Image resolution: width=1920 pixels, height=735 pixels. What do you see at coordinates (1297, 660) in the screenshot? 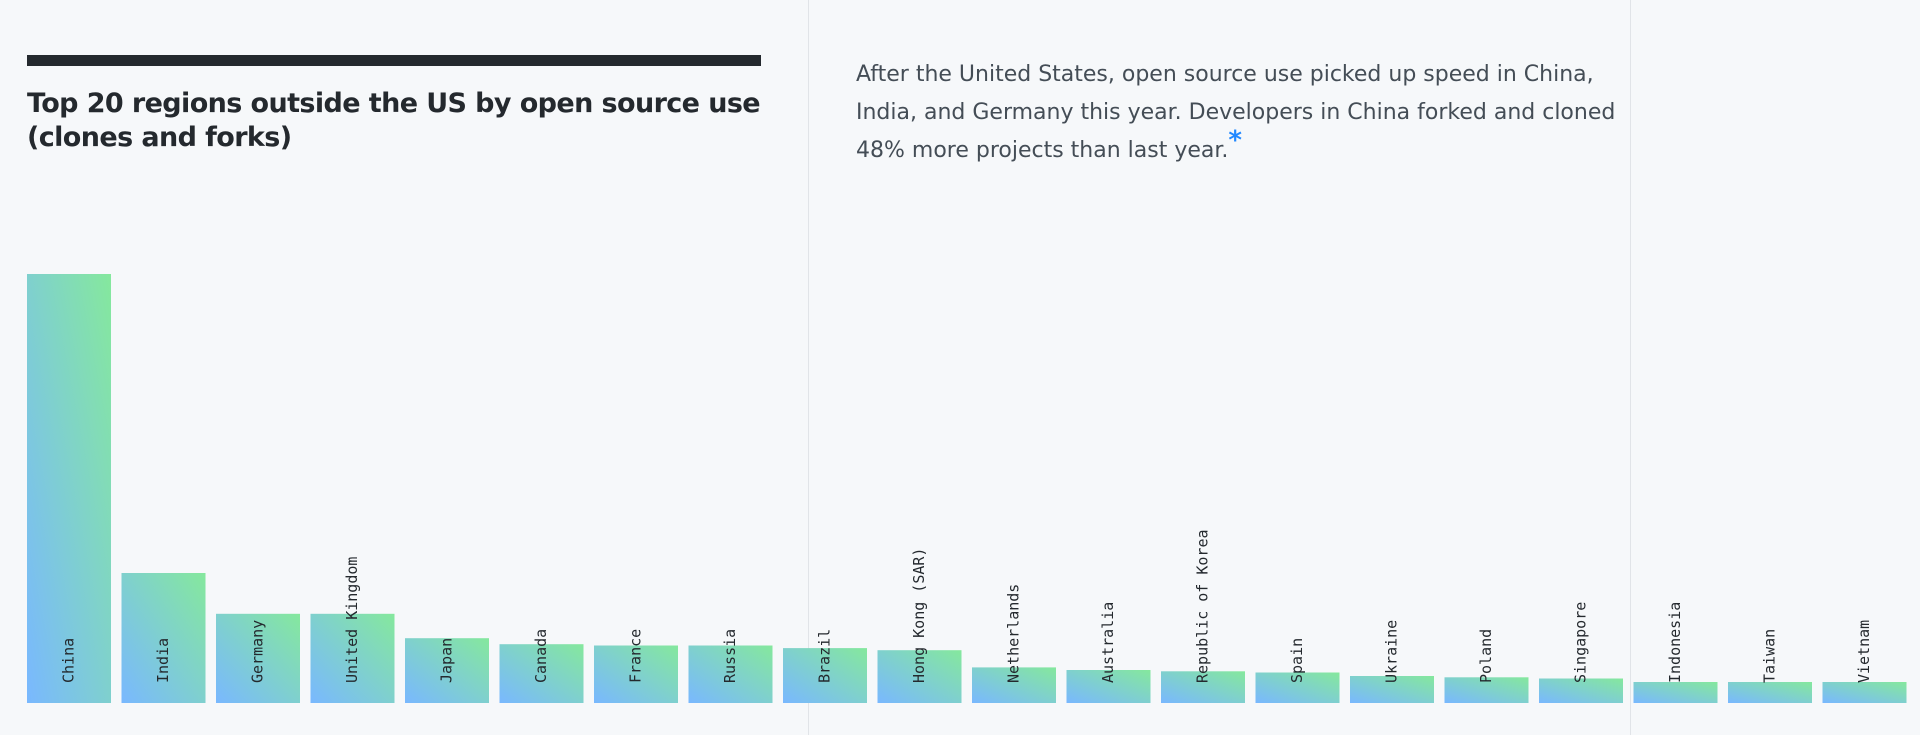
I see `bar-label-spain: Spain` at bounding box center [1297, 660].